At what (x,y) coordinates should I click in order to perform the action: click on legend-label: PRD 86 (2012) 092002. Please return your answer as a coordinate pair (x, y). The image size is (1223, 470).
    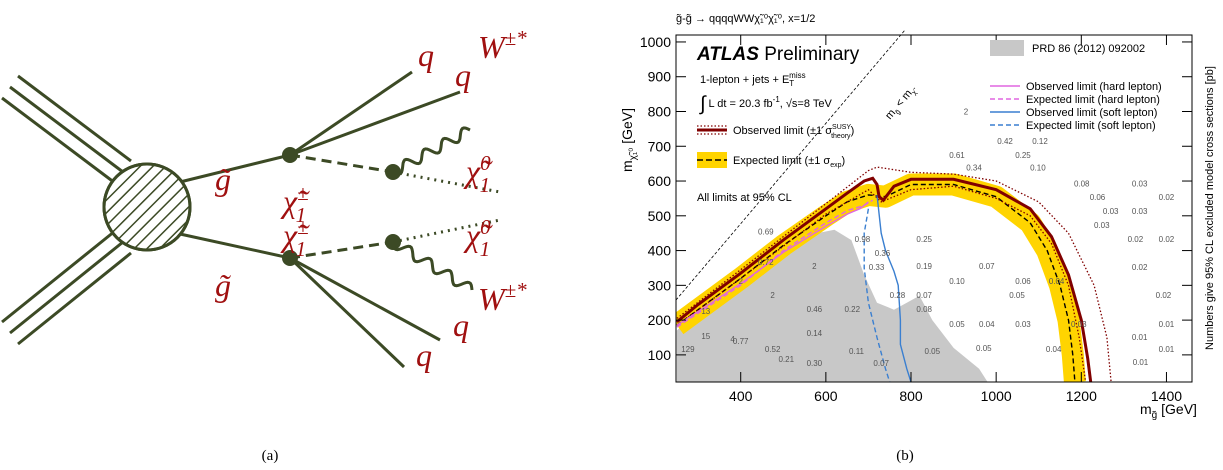
    Looking at the image, I should click on (1088, 49).